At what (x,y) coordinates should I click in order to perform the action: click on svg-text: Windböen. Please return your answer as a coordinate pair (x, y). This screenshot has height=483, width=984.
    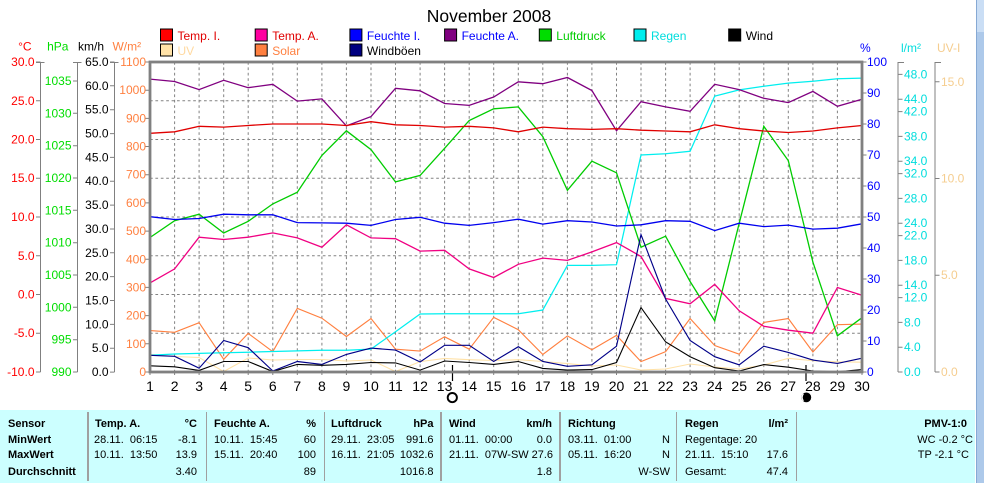
    Looking at the image, I should click on (394, 51).